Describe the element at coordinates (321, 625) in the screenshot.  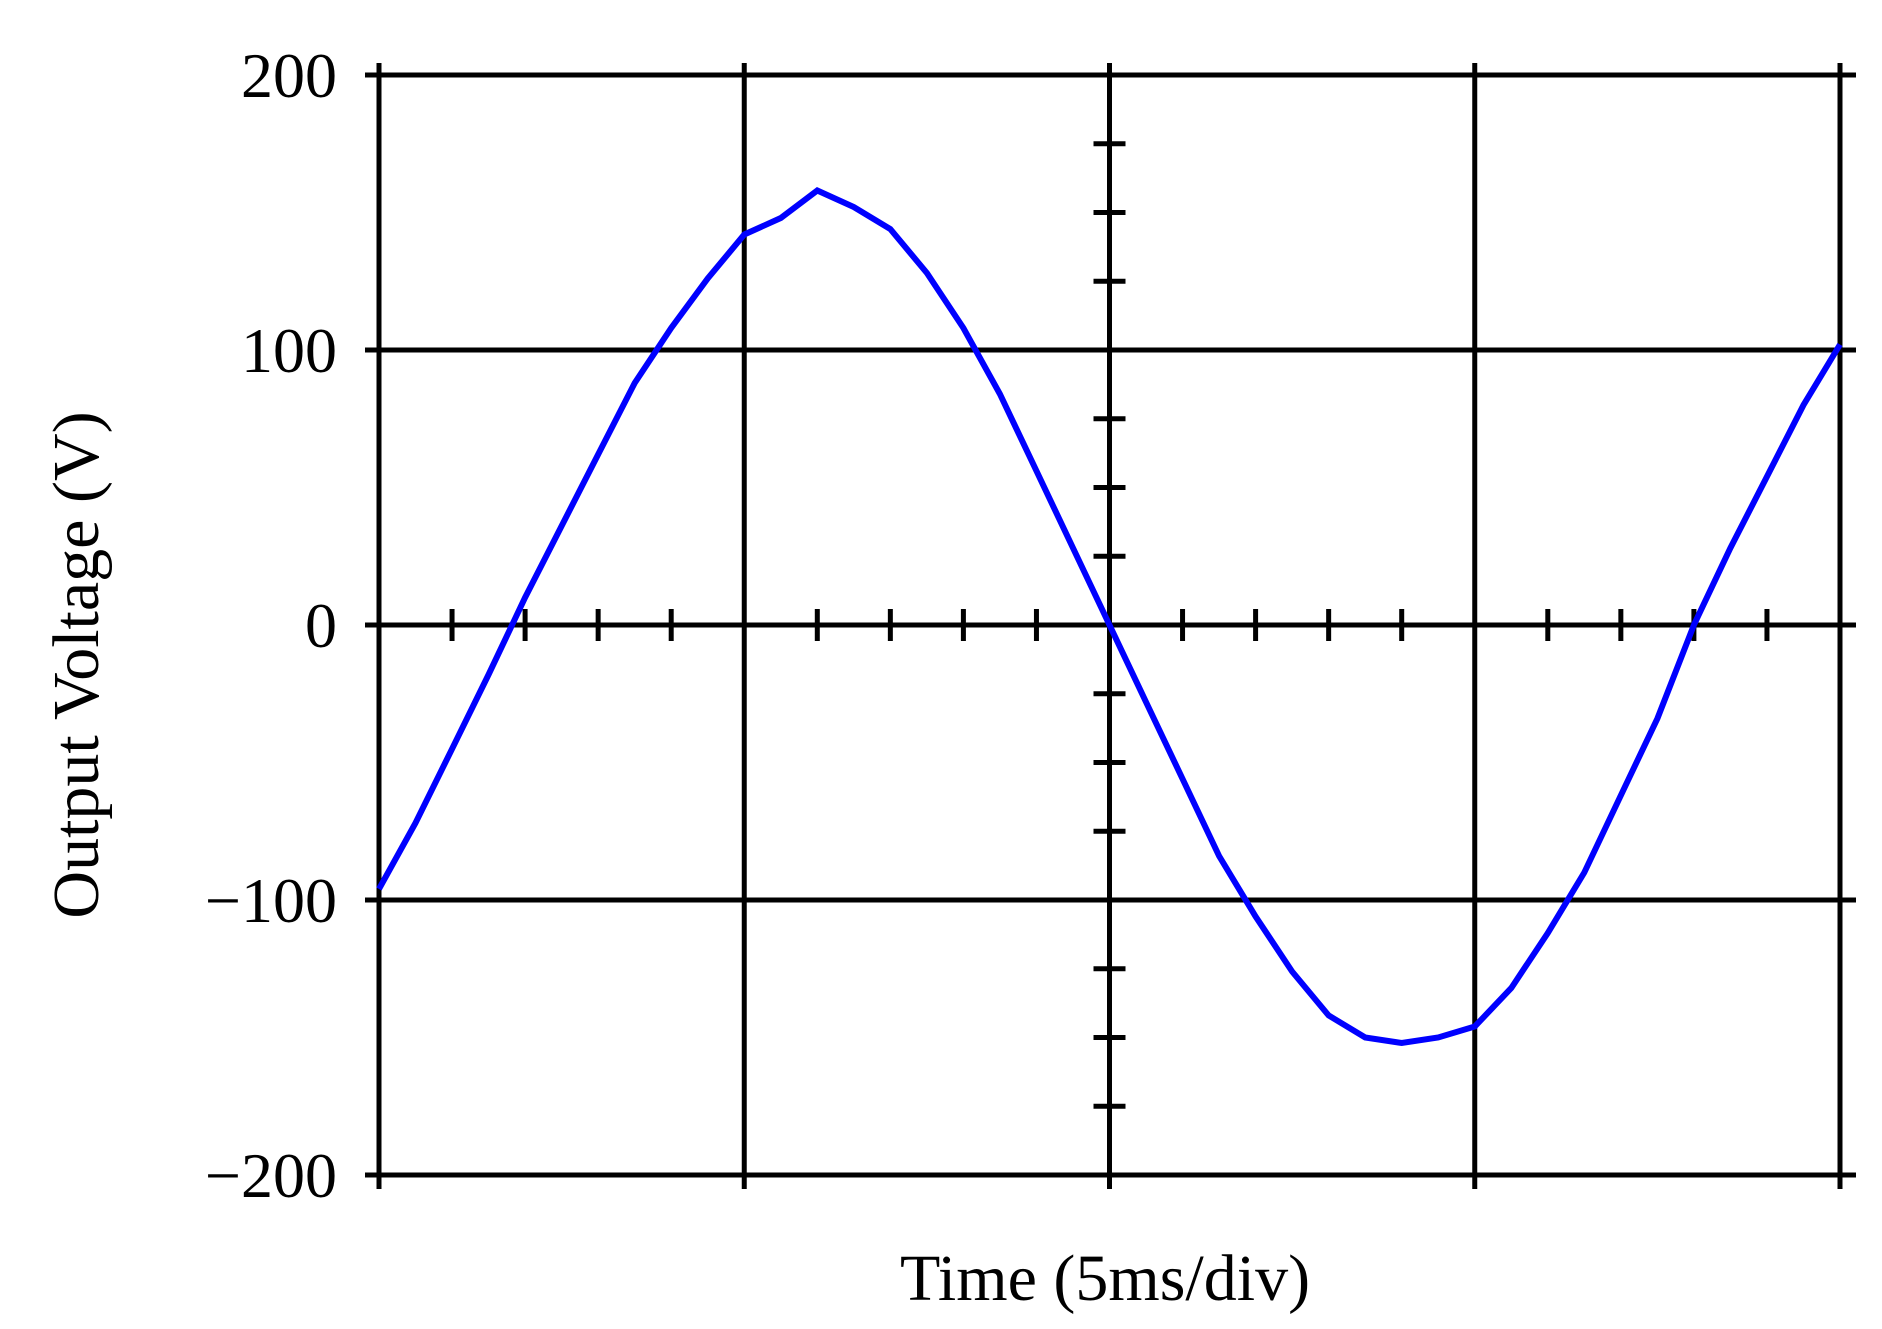
I see `y-tick-label-2: 0` at that location.